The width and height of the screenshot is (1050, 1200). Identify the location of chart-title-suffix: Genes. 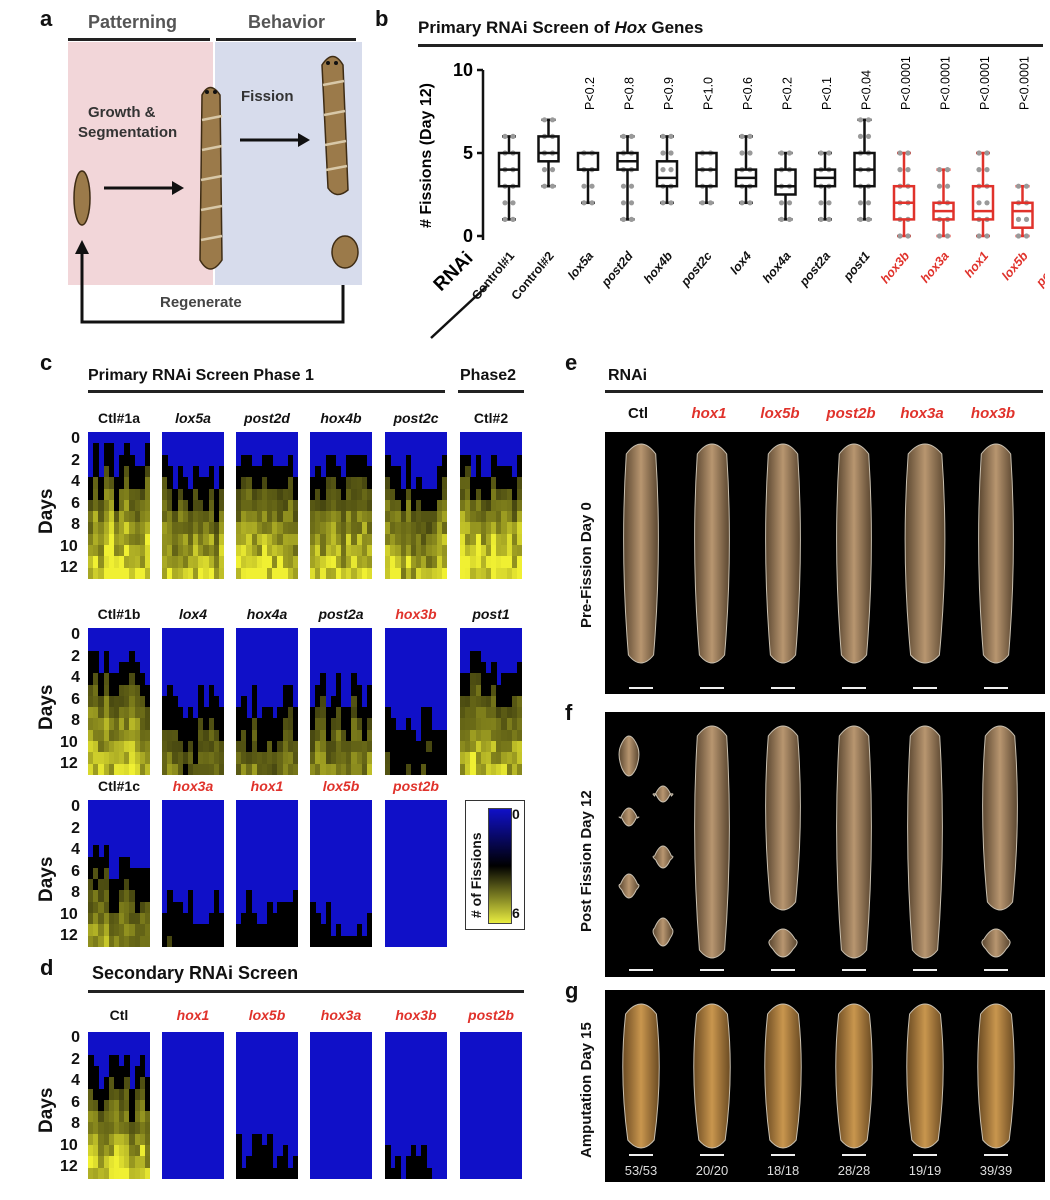
(675, 27).